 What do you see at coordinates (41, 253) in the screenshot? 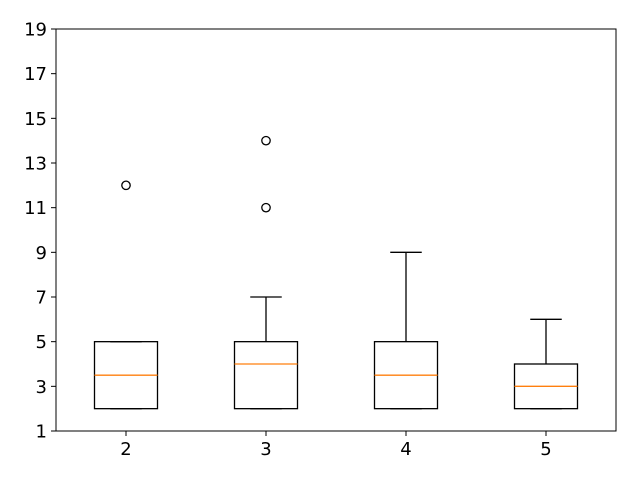
I see `y-tick-label: 9` at bounding box center [41, 253].